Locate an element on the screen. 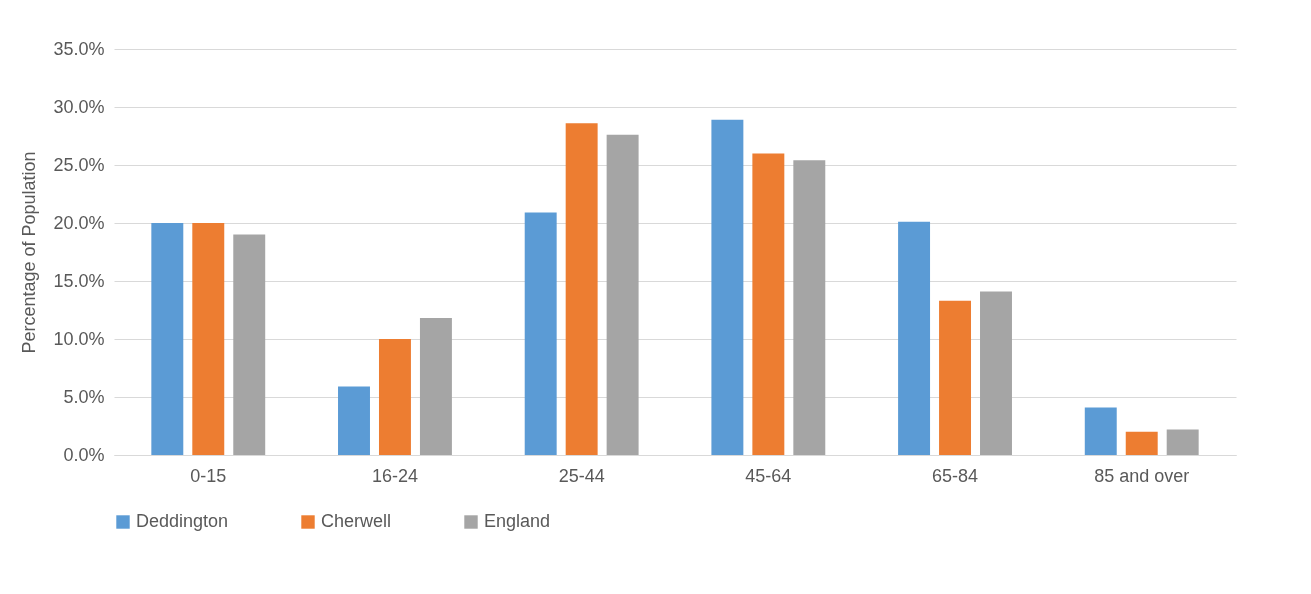 This screenshot has height=594, width=1311. x-tick-label: 85 and over is located at coordinates (1142, 475).